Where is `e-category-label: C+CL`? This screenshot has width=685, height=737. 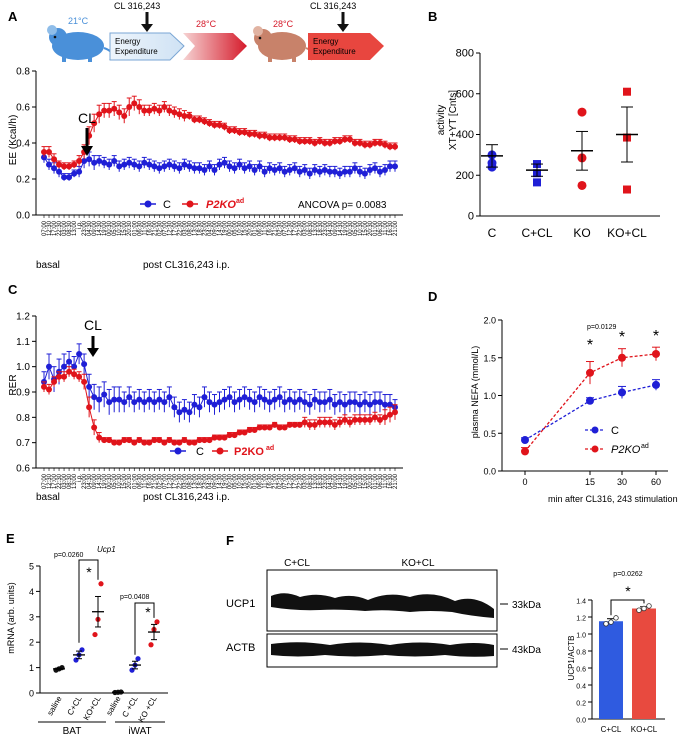 e-category-label: C+CL is located at coordinates (75, 705).